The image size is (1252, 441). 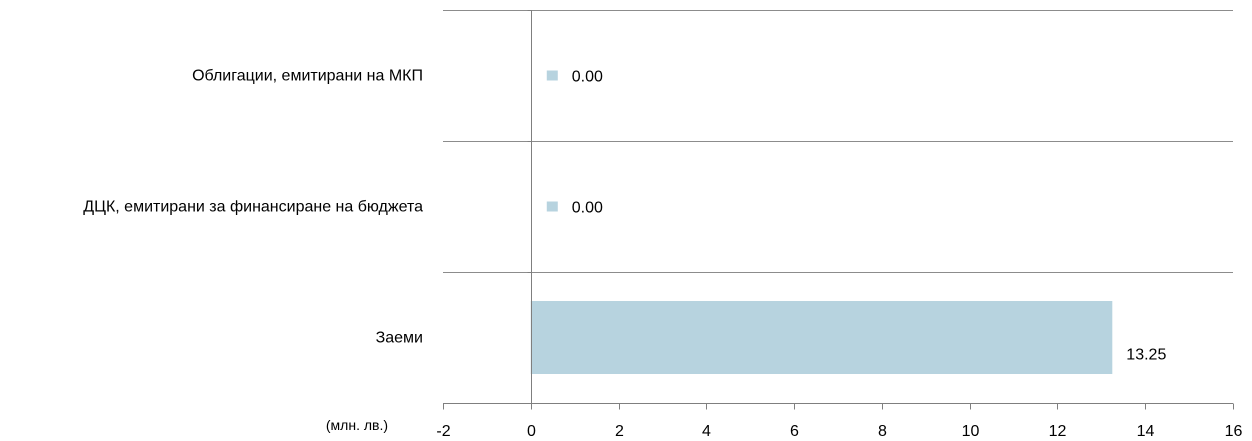 I want to click on x-tick-label: 10, so click(x=971, y=431).